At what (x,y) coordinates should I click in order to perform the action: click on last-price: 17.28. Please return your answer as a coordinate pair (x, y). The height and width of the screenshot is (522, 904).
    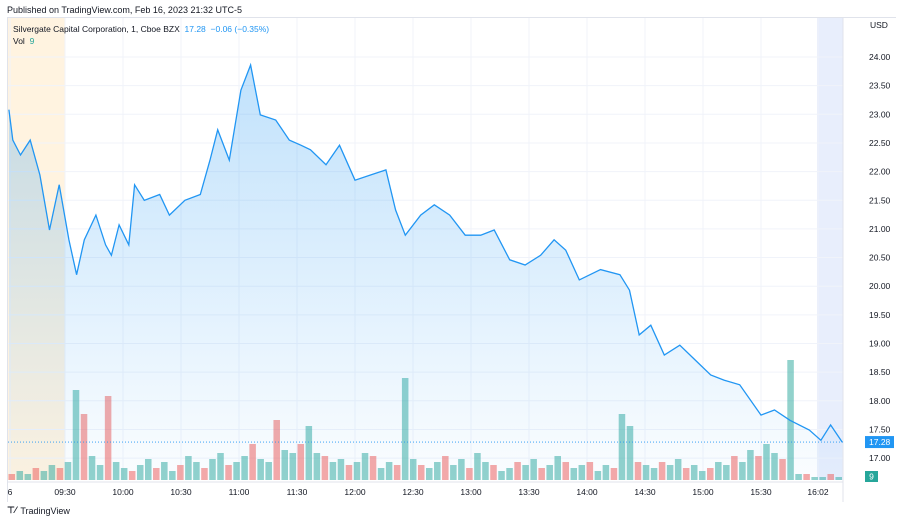
    Looking at the image, I should click on (195, 29).